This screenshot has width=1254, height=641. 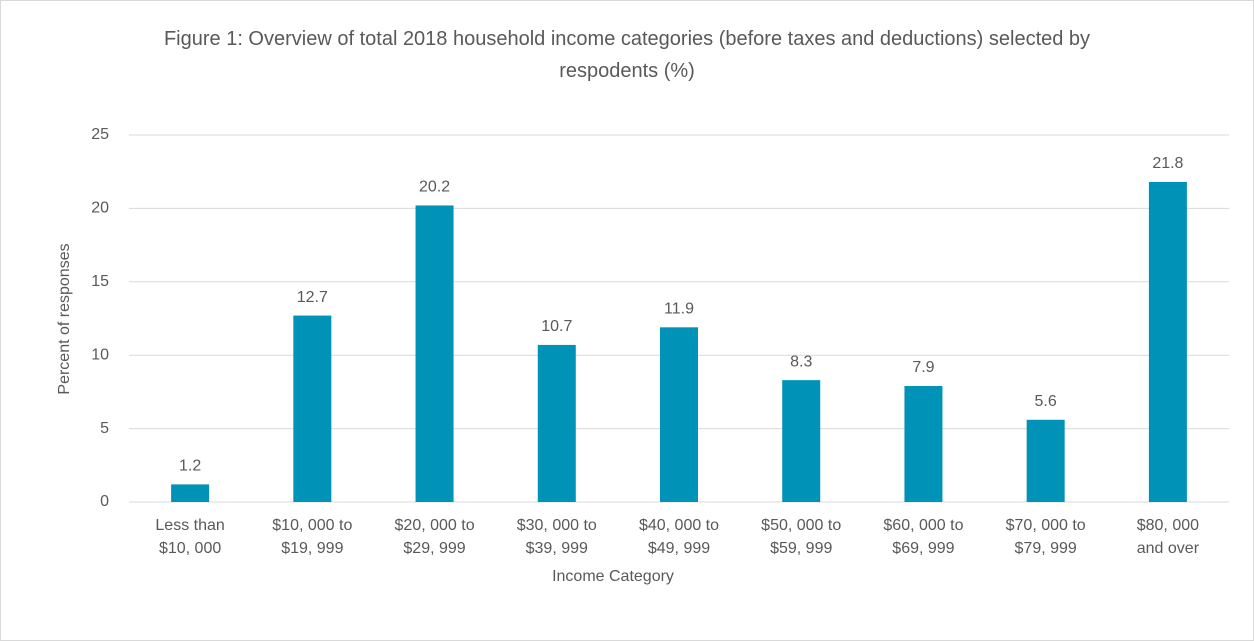 I want to click on x-tick-label: $10, 000, so click(x=190, y=548).